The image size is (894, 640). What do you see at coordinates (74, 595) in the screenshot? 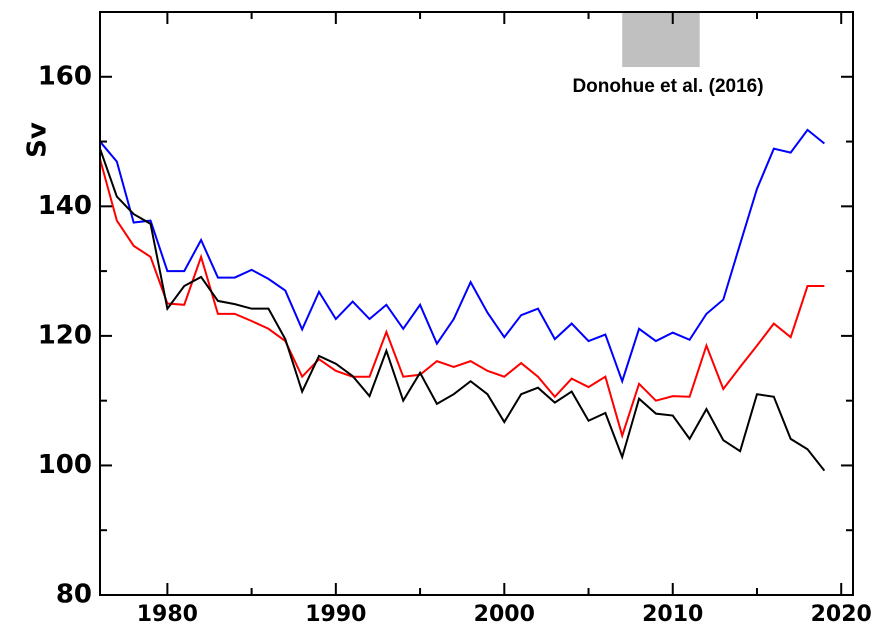
I see `y-tick-label: 80` at bounding box center [74, 595].